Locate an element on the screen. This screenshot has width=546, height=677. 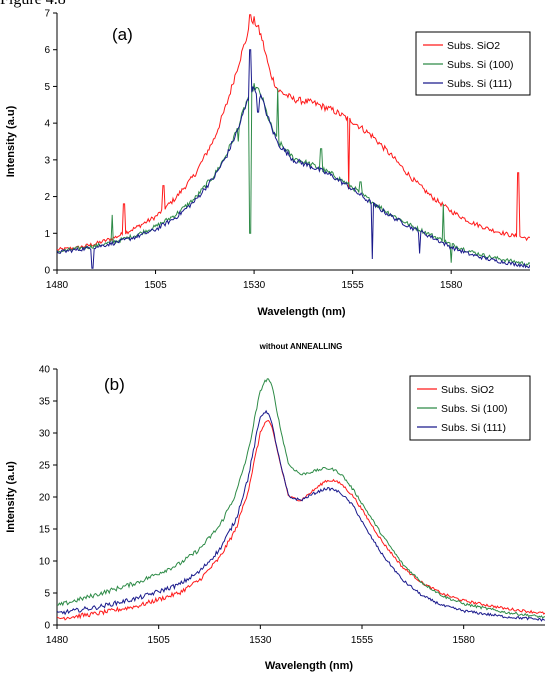
panel-label: (b) is located at coordinates (114, 384).